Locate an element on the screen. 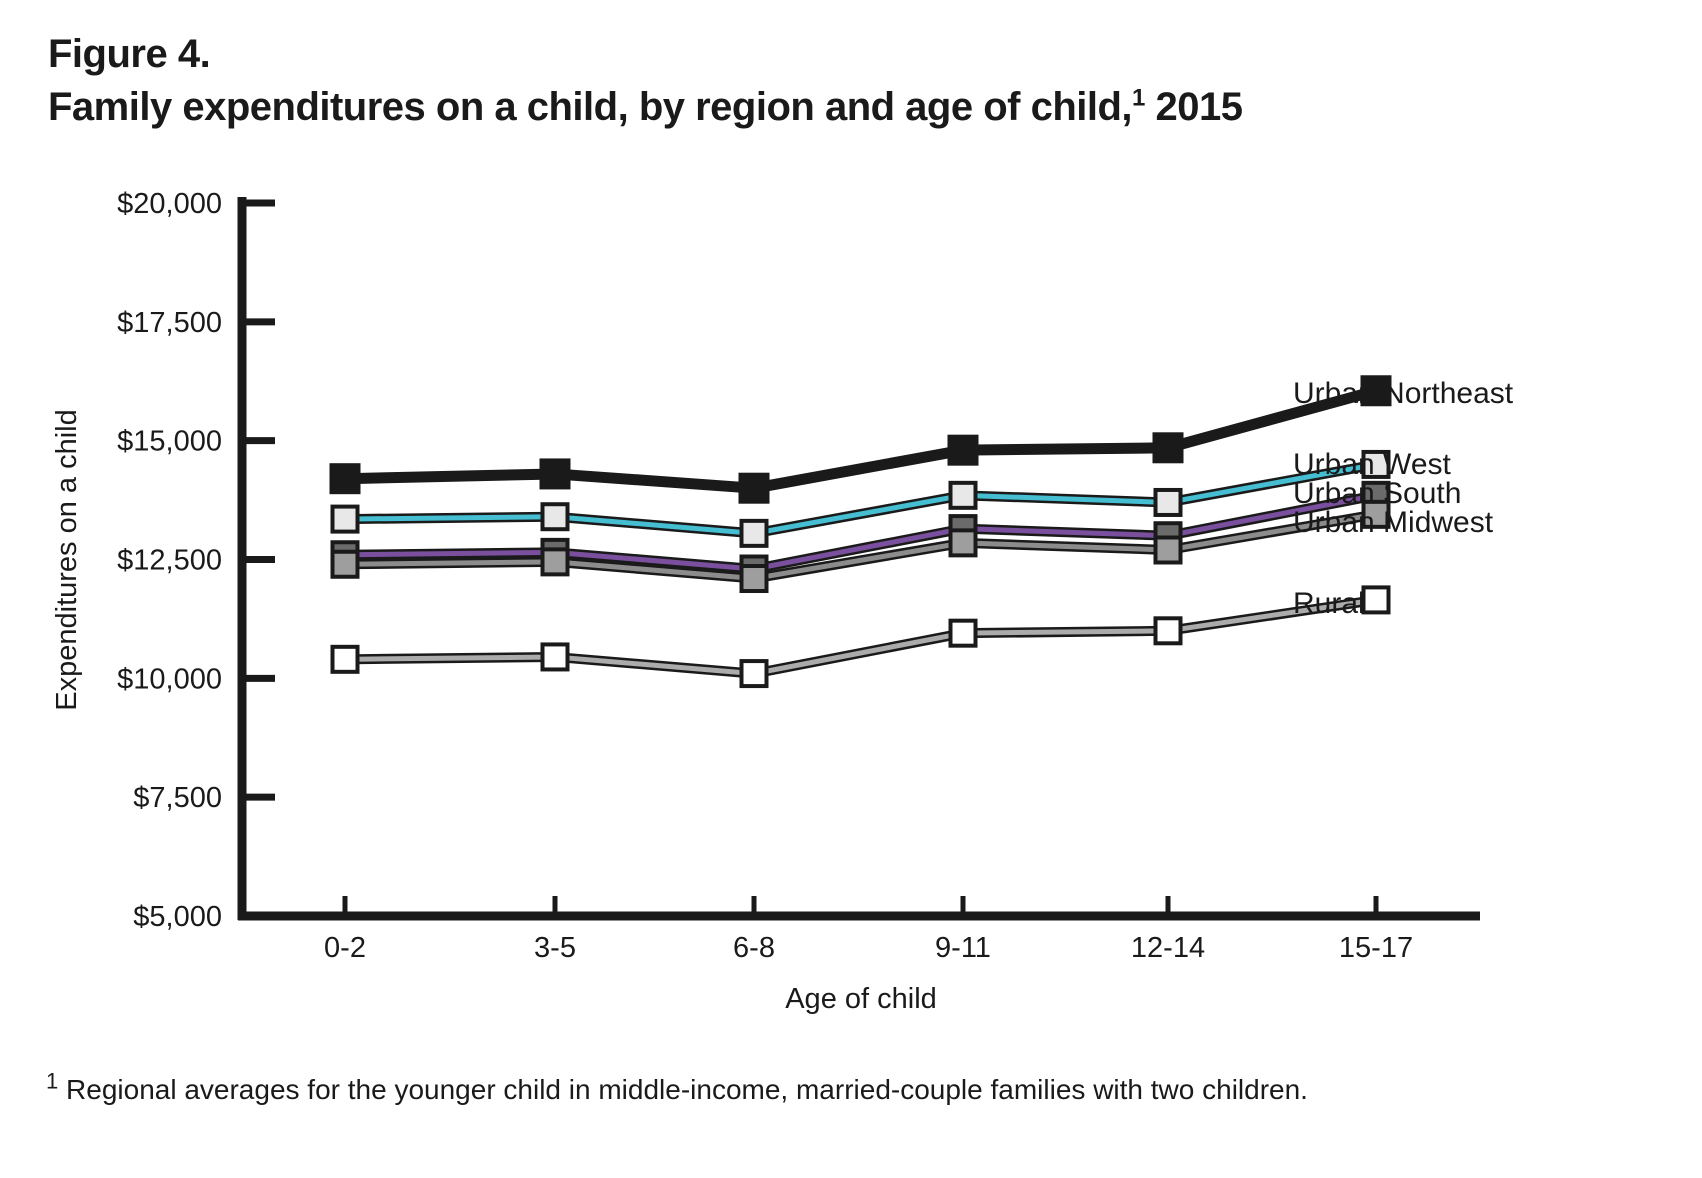 The image size is (1702, 1178). y-tick-label: $20,000 is located at coordinates (169, 204).